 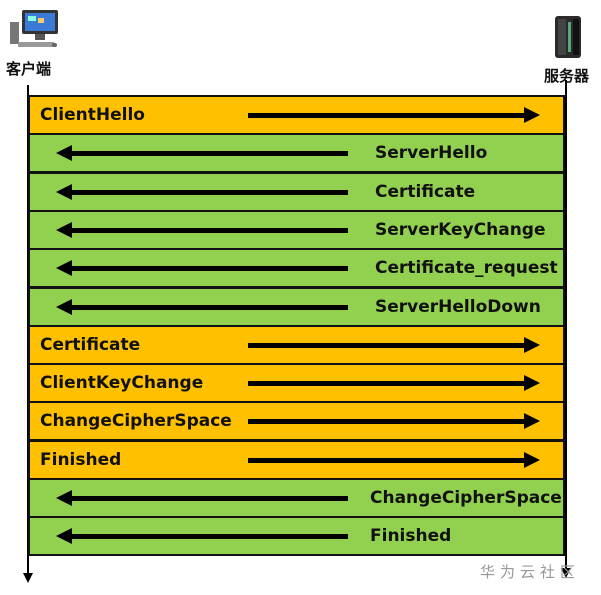 What do you see at coordinates (568, 37) in the screenshot?
I see `server-rack-icon` at bounding box center [568, 37].